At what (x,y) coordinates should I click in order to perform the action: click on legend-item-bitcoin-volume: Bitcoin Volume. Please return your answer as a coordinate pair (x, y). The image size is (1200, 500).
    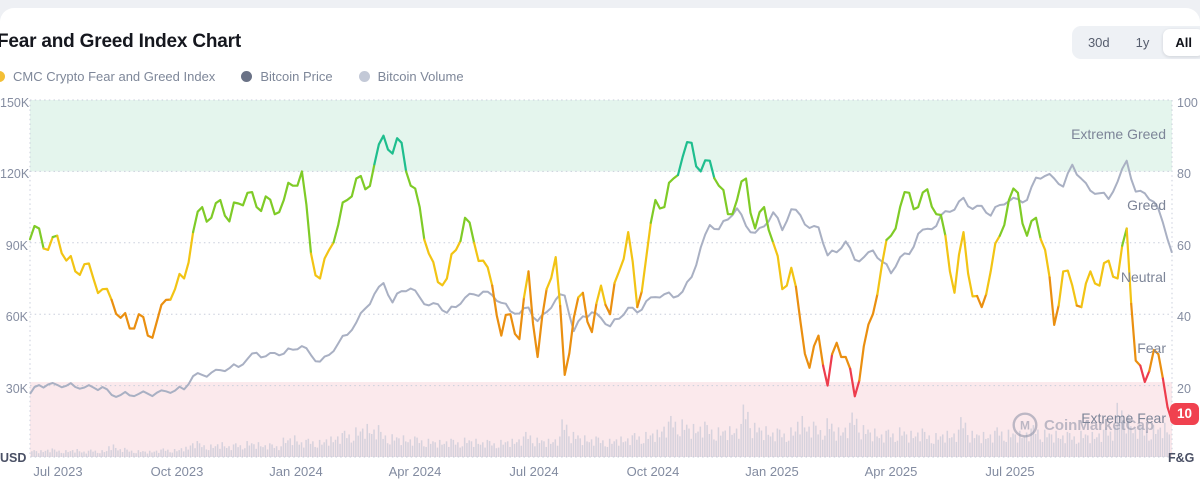
    Looking at the image, I should click on (411, 76).